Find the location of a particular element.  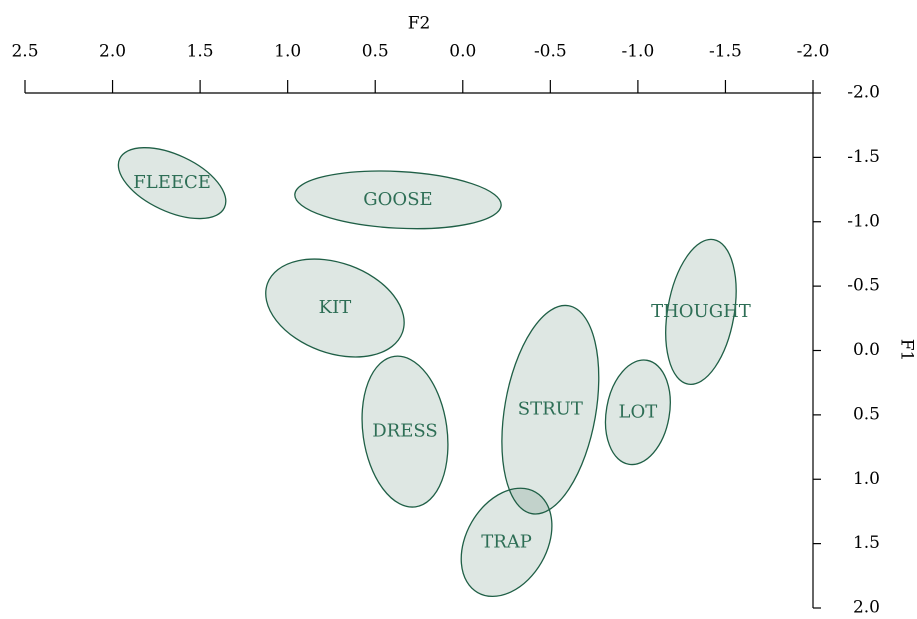

x-tick-label: -1.5 is located at coordinates (725, 52).